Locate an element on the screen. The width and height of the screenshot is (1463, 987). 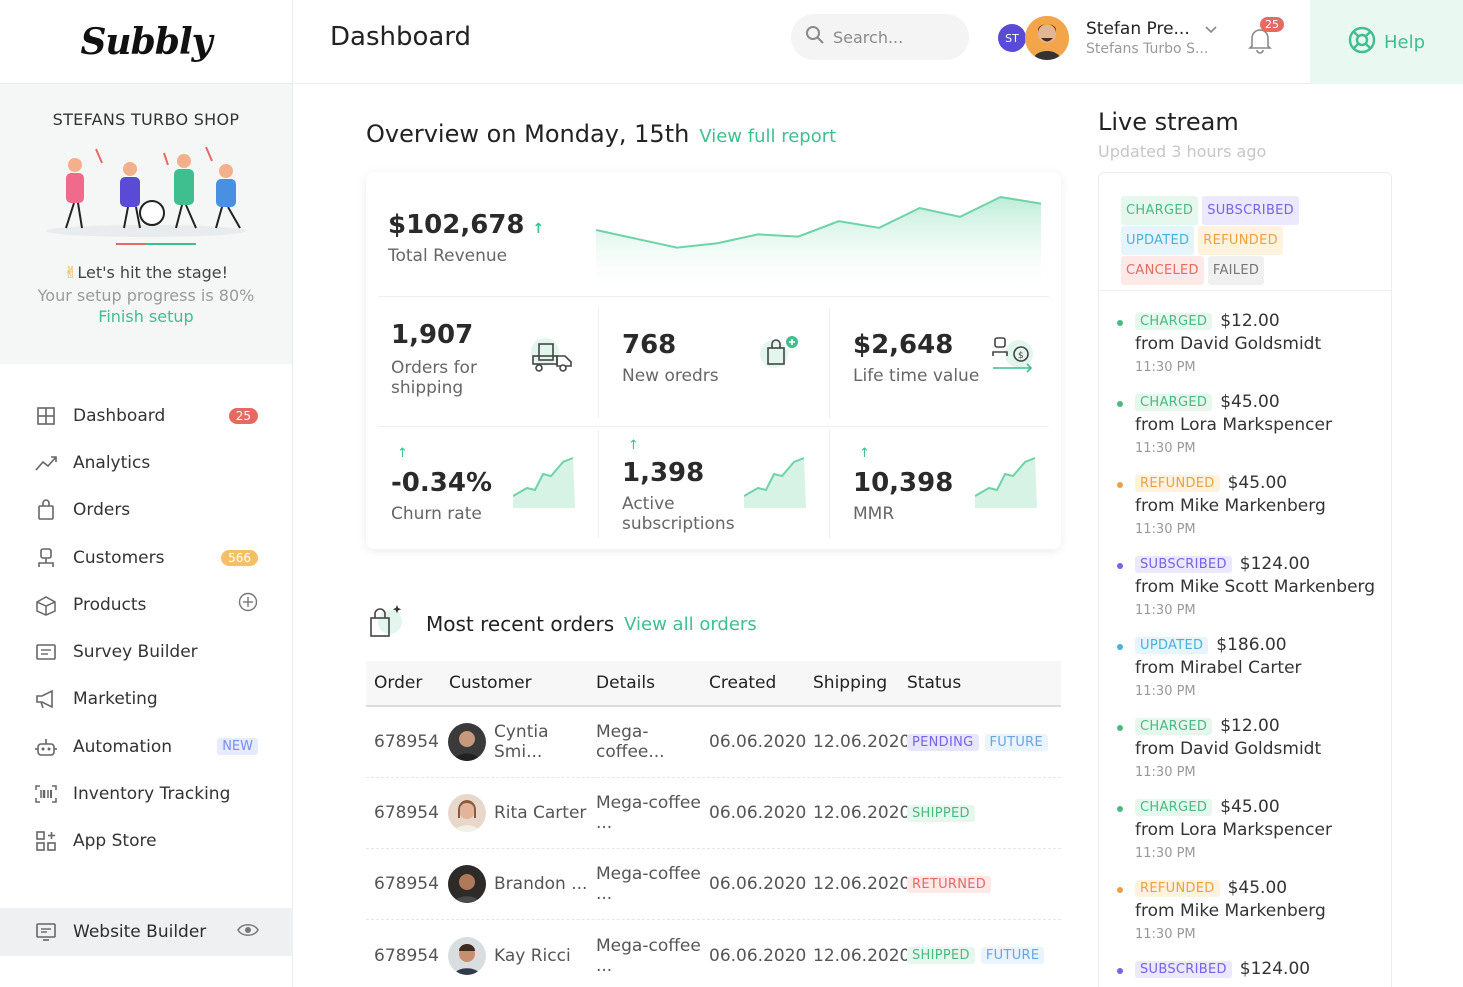
metric-label: MMR is located at coordinates (874, 514).